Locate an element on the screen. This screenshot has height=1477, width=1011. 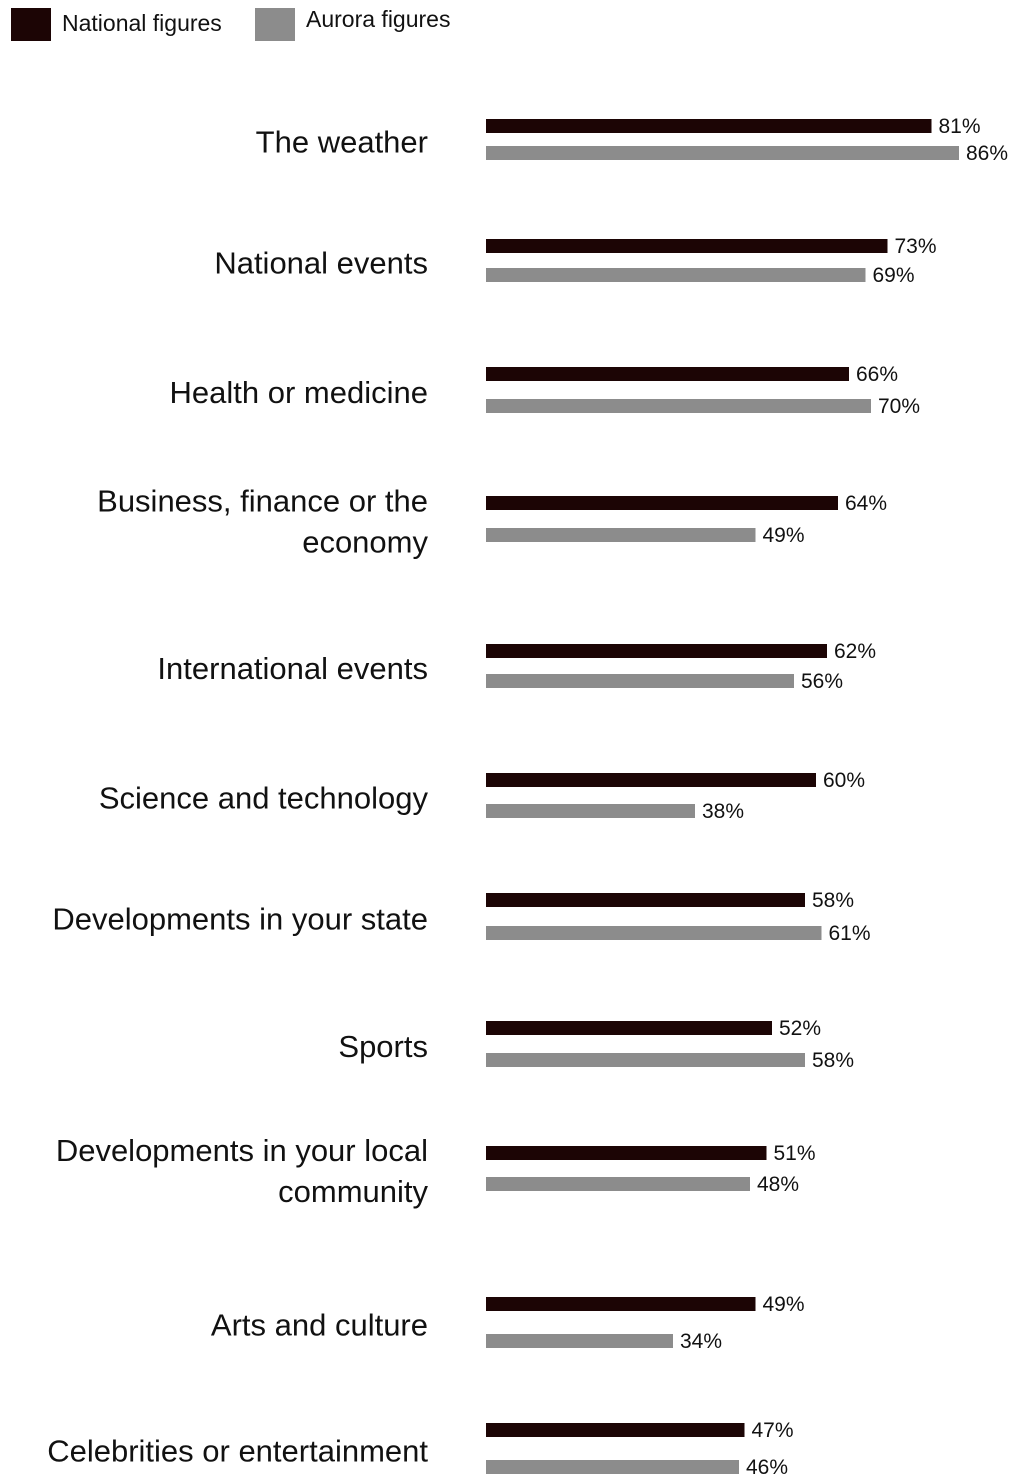
legend-label-aurora: Aurora figures is located at coordinates (378, 19).